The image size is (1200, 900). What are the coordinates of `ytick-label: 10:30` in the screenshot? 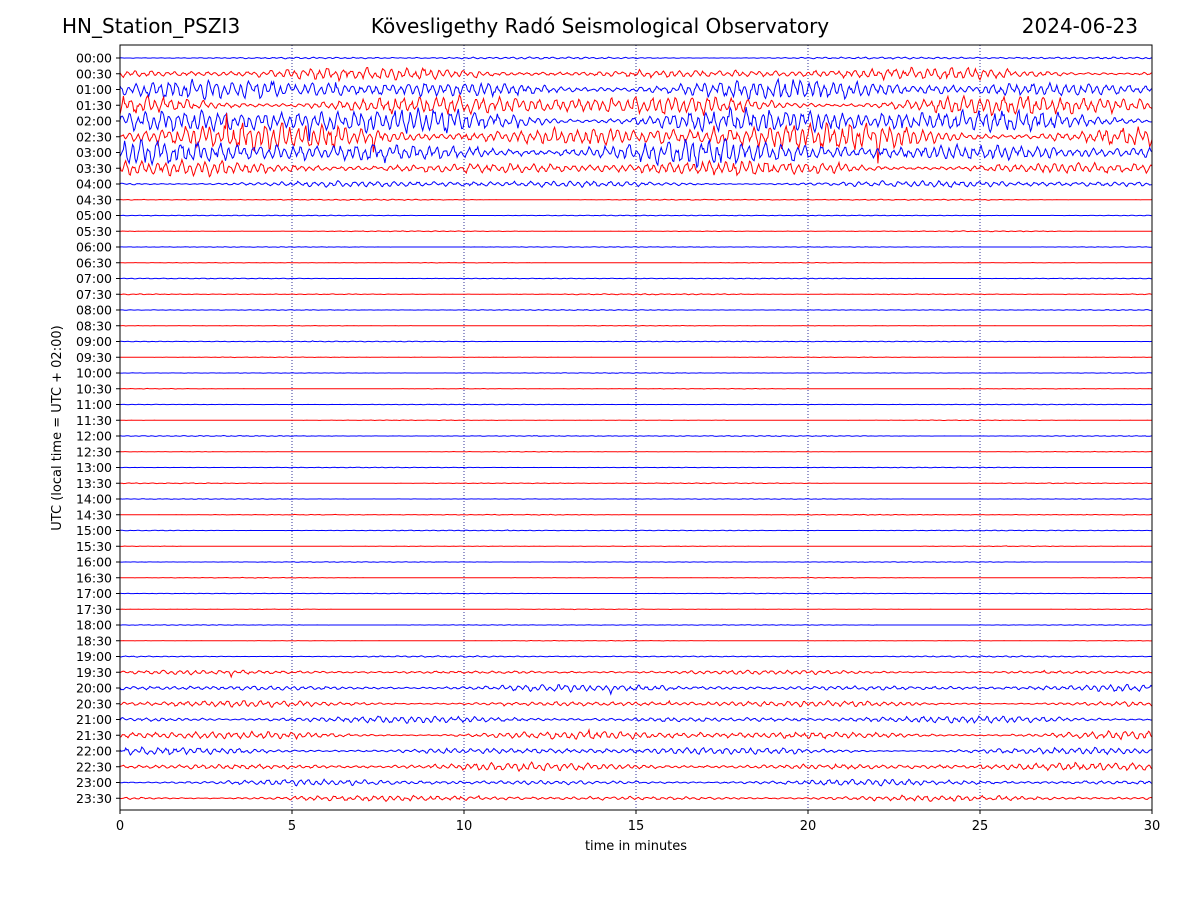 It's located at (94, 388).